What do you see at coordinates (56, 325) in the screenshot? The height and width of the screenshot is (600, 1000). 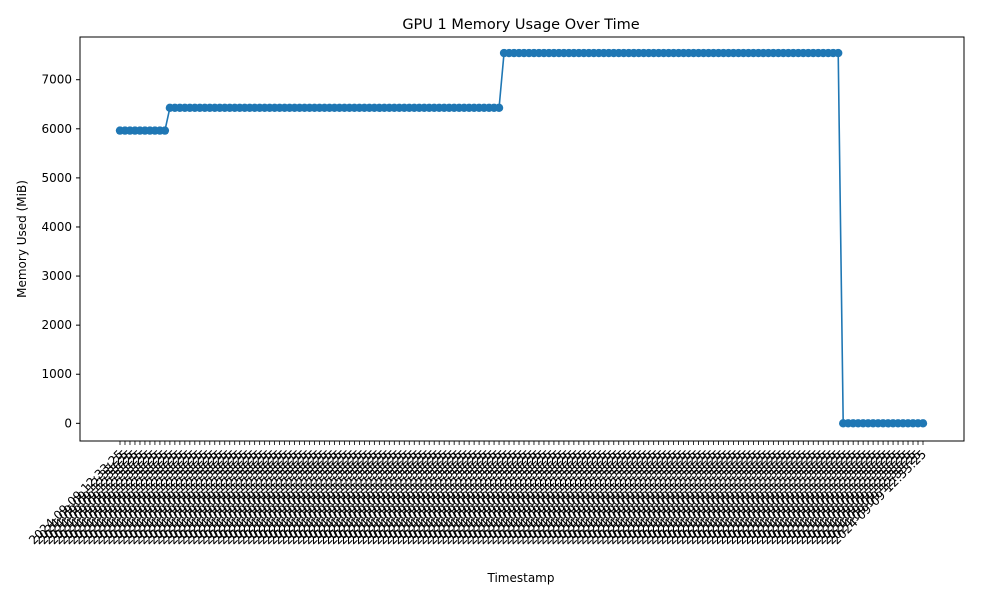 I see `y-tick-label: 2000` at bounding box center [56, 325].